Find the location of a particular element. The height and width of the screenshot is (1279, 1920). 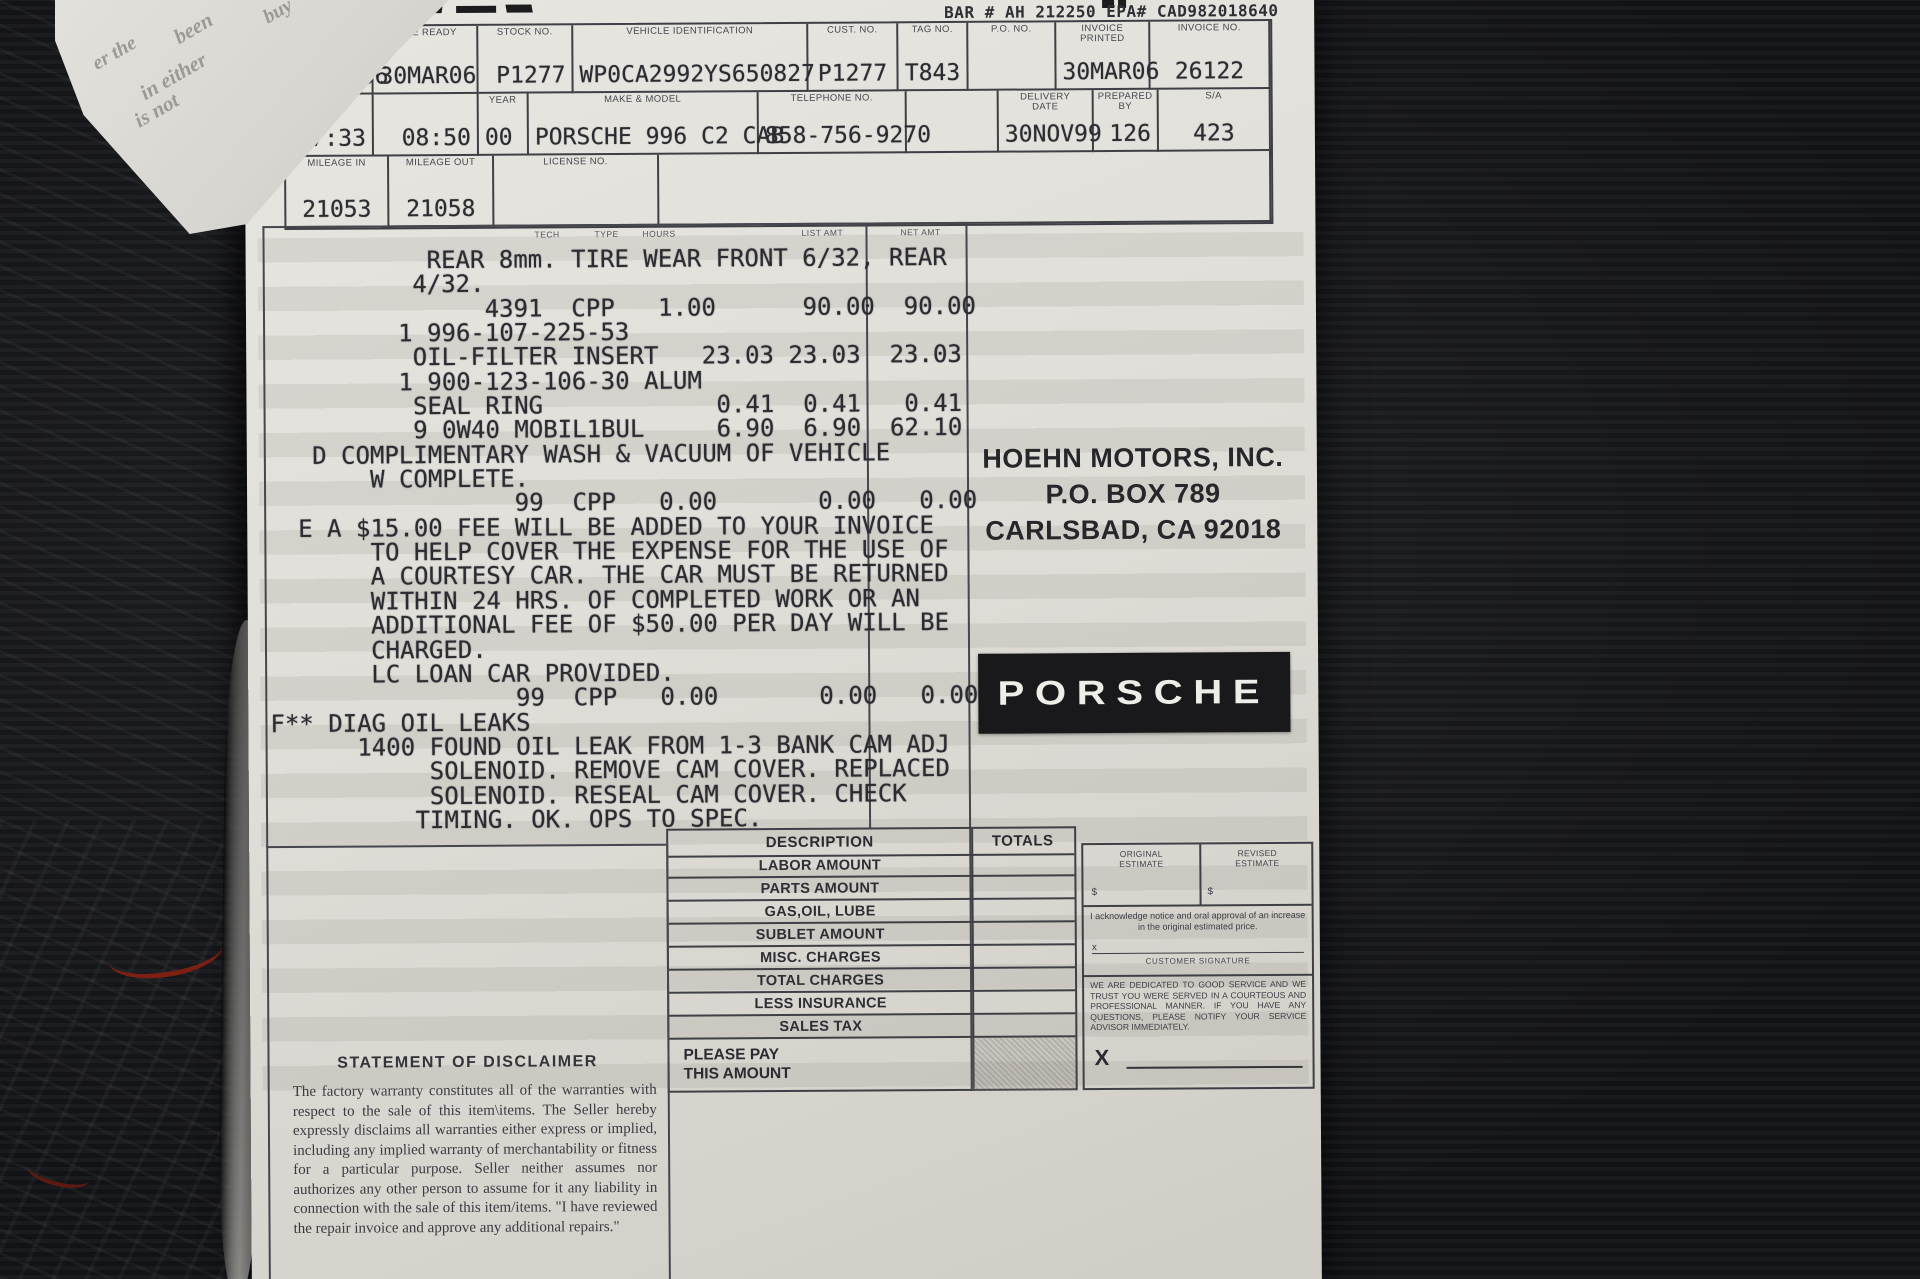

totals-row-label: SUBLET AMOUNT is located at coordinates (820, 935).